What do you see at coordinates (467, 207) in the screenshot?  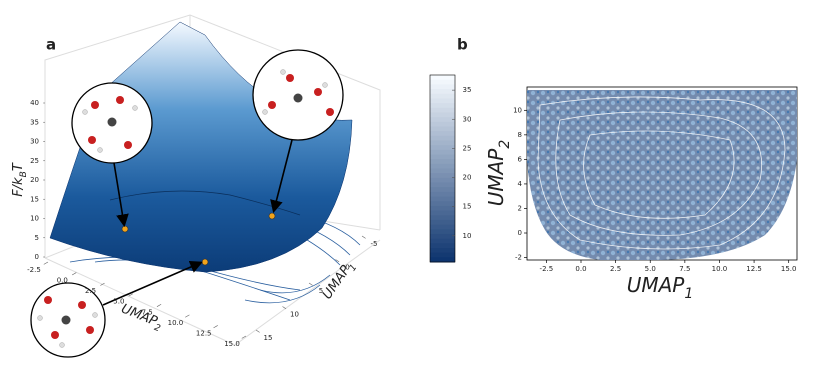 I see `colorbar-tick-label: 15` at bounding box center [467, 207].